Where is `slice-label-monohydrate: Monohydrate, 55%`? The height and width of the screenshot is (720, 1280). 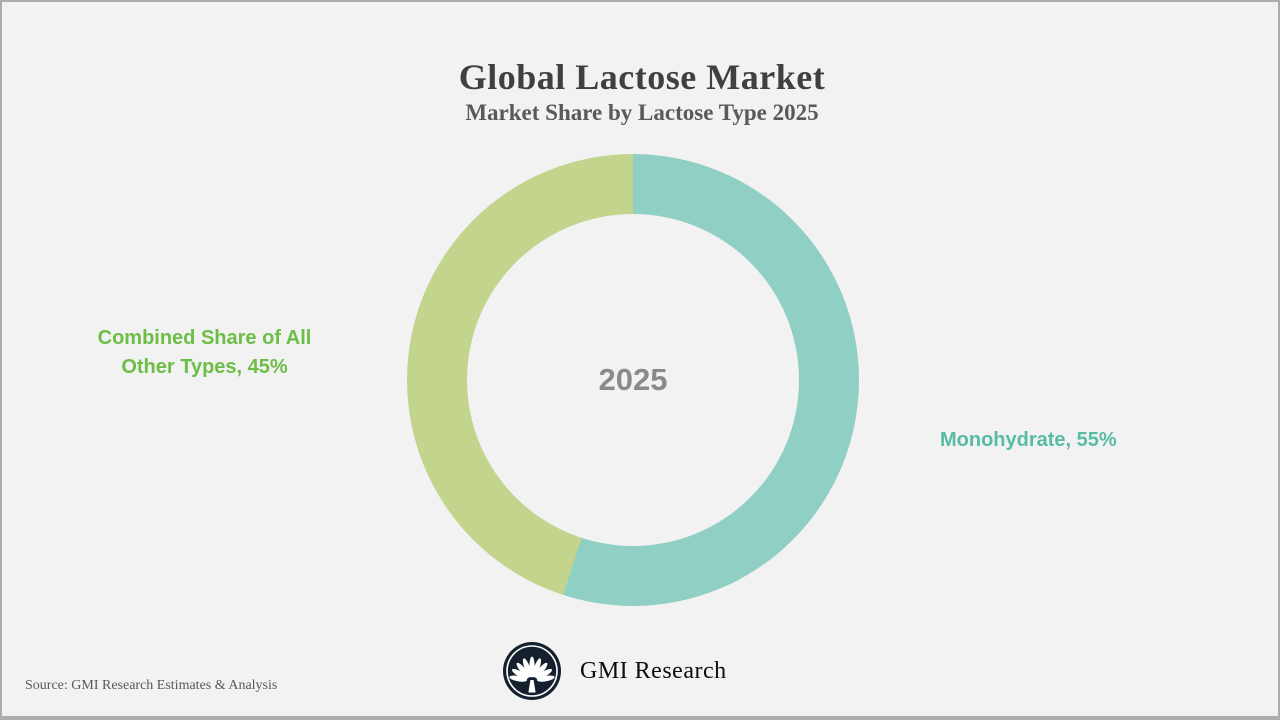
slice-label-monohydrate: Monohydrate, 55% is located at coordinates (1090, 440).